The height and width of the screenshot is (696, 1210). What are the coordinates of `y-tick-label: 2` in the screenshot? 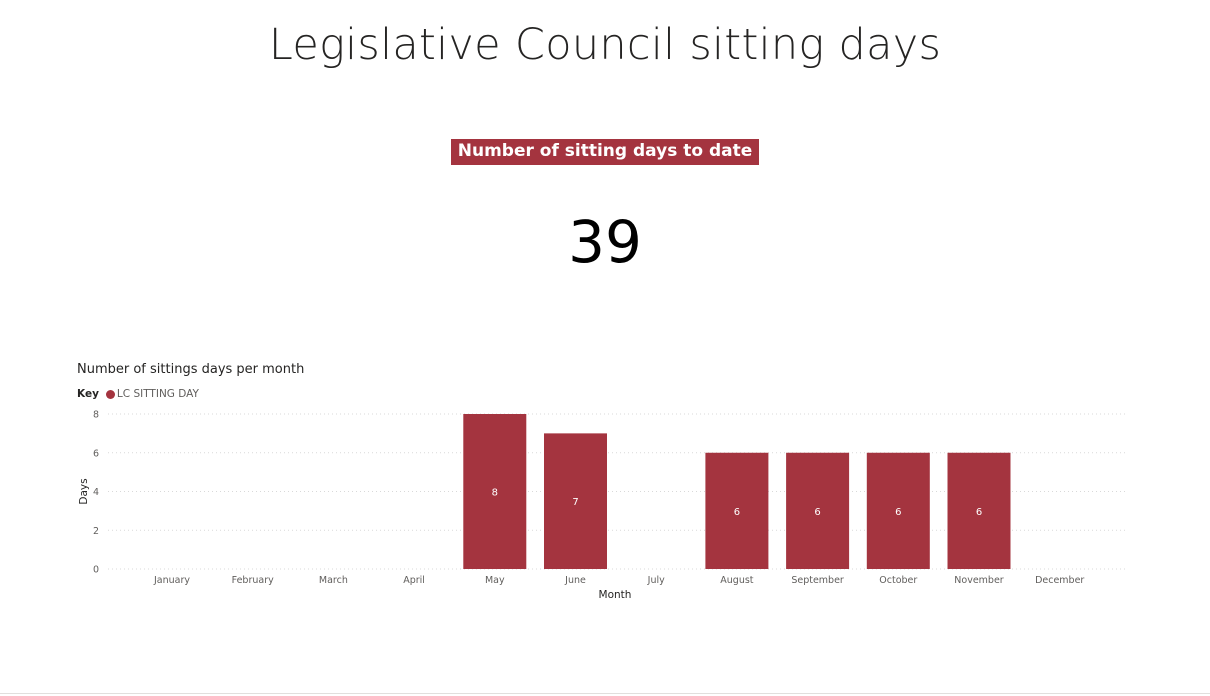 It's located at (96, 531).